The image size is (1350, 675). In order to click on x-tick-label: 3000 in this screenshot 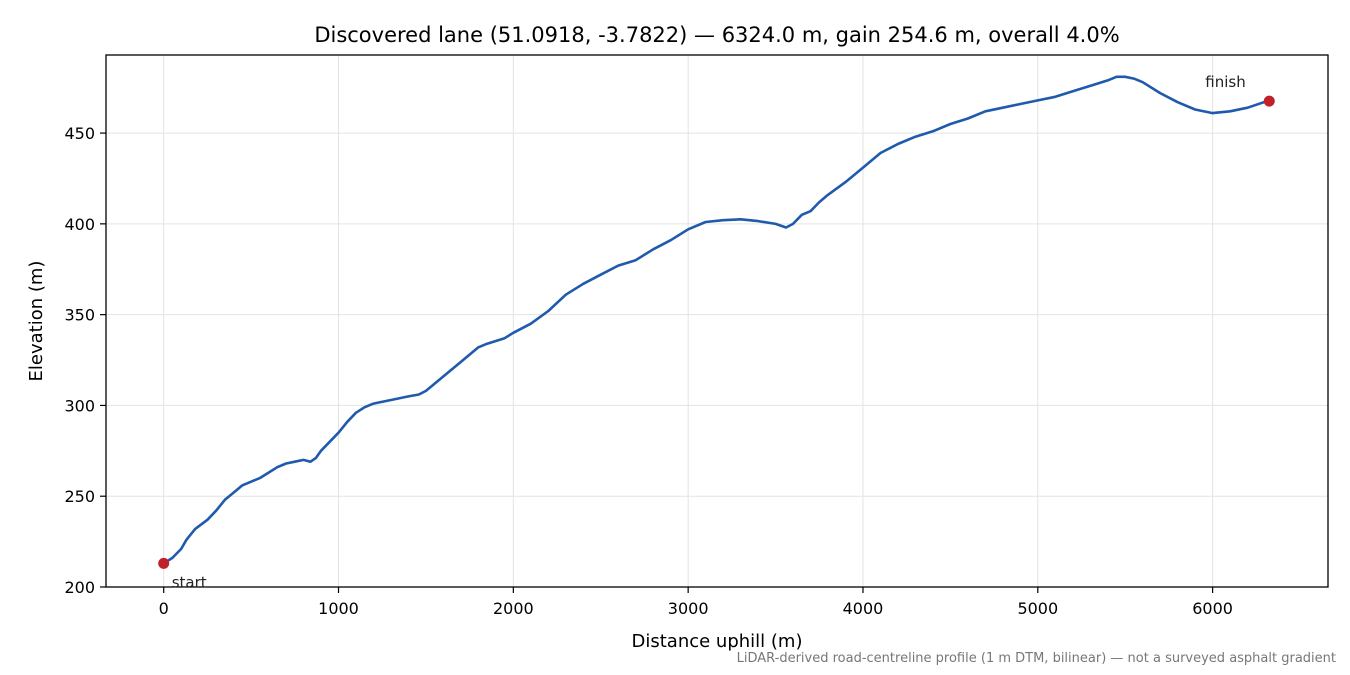, I will do `click(688, 608)`.